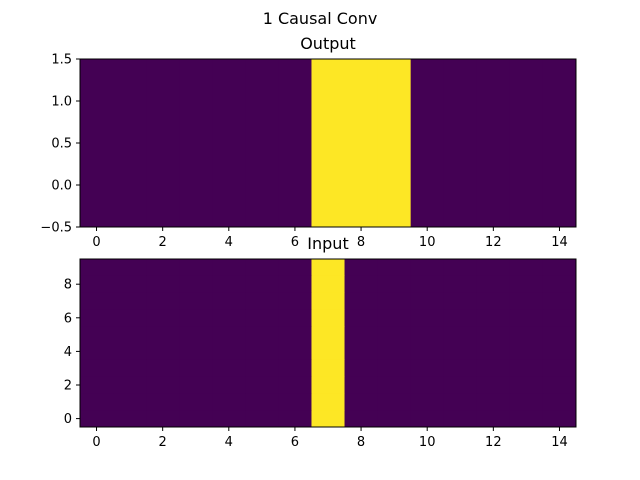 This screenshot has width=640, height=480. I want to click on output-y-tick-label: −0.5, so click(56, 228).